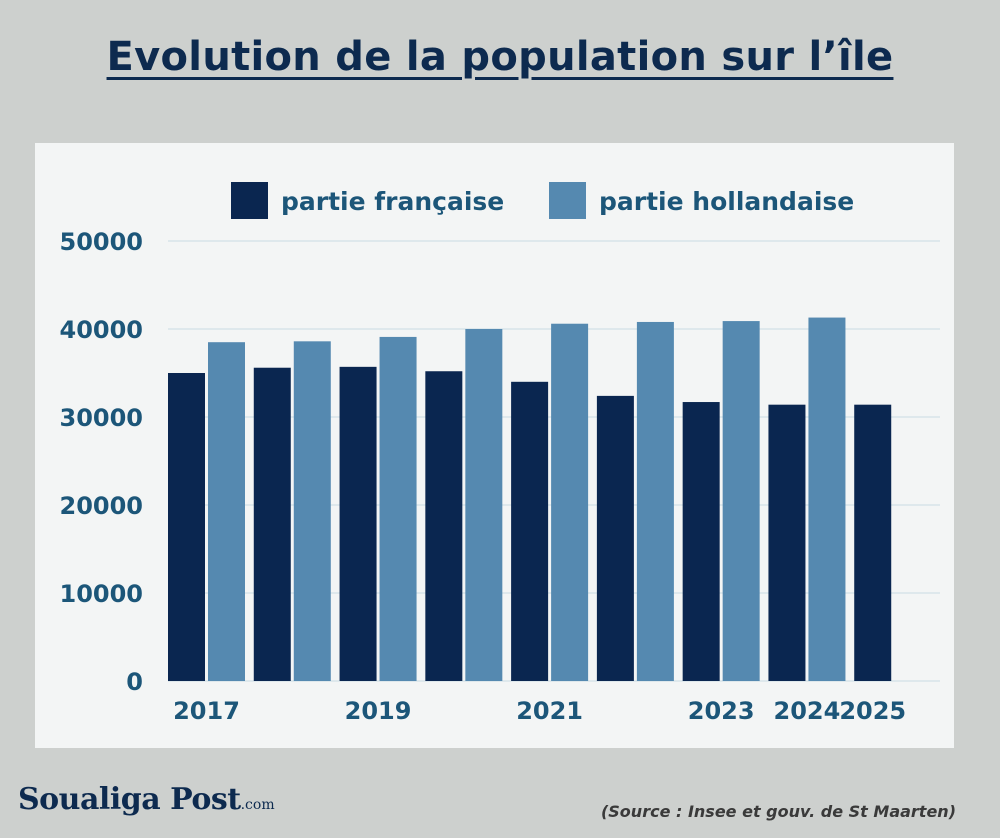 The image size is (1000, 838). Describe the element at coordinates (778, 811) in the screenshot. I see `source-note: (Source : Insee et gouv. de St Maarten)` at that location.